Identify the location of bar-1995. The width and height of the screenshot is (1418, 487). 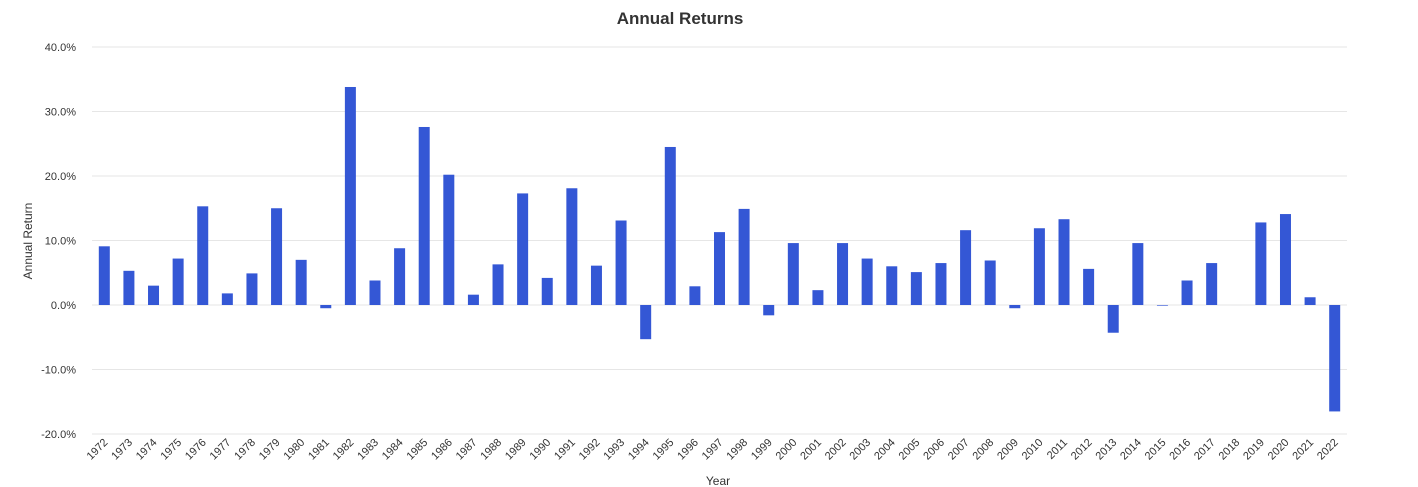
(670, 225).